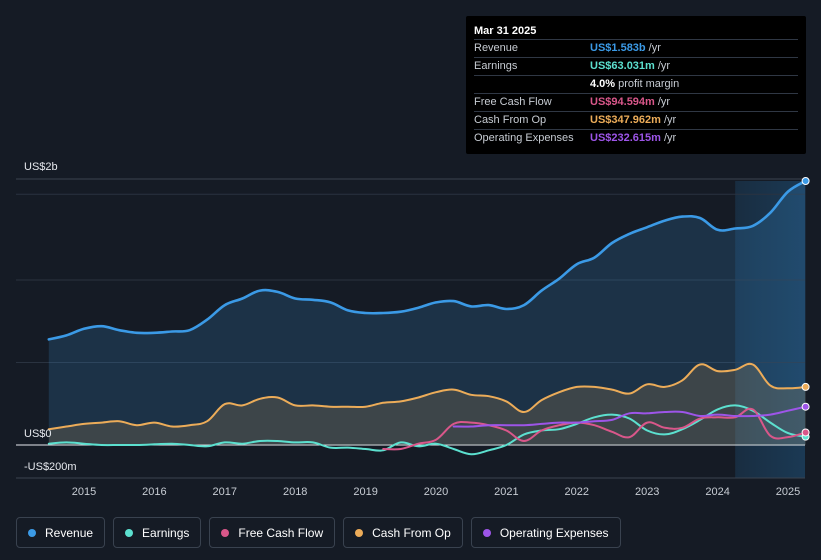  Describe the element at coordinates (622, 102) in the screenshot. I see `tooltip-value: US$94.594m` at that location.